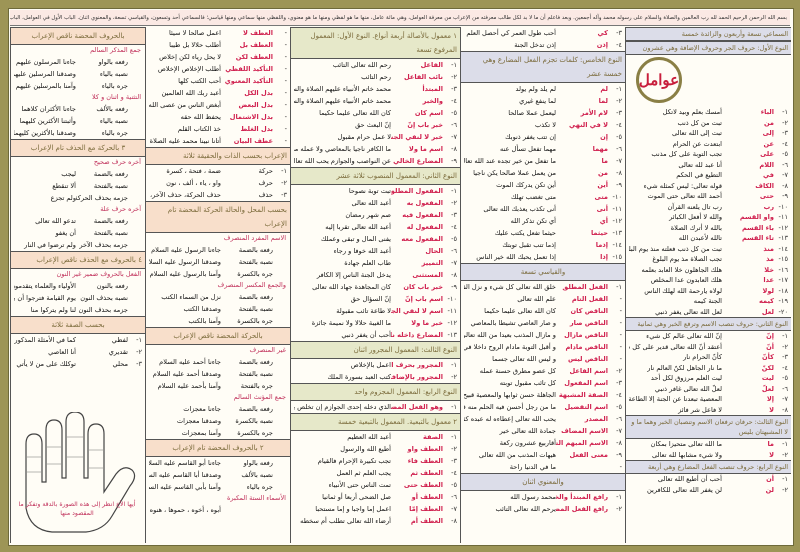  I want to click on list-item: - العطف لكن لا يحل رياء لكن إخلاص, so click(218, 57).